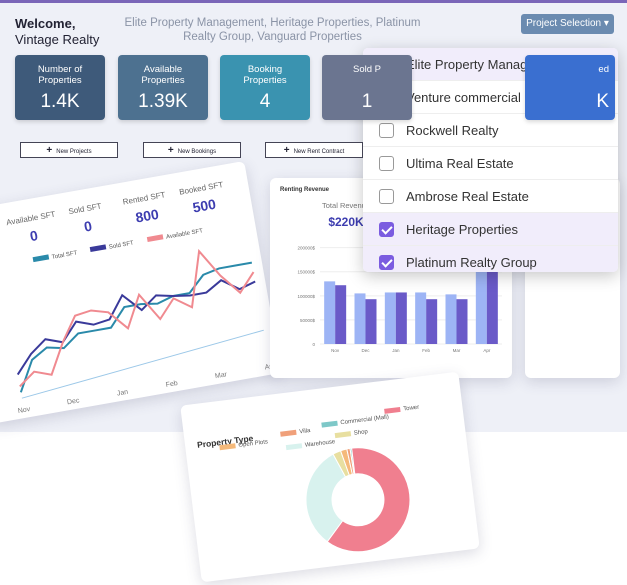 The height and width of the screenshot is (585, 627). I want to click on kpi-label: Sold P, so click(367, 69).